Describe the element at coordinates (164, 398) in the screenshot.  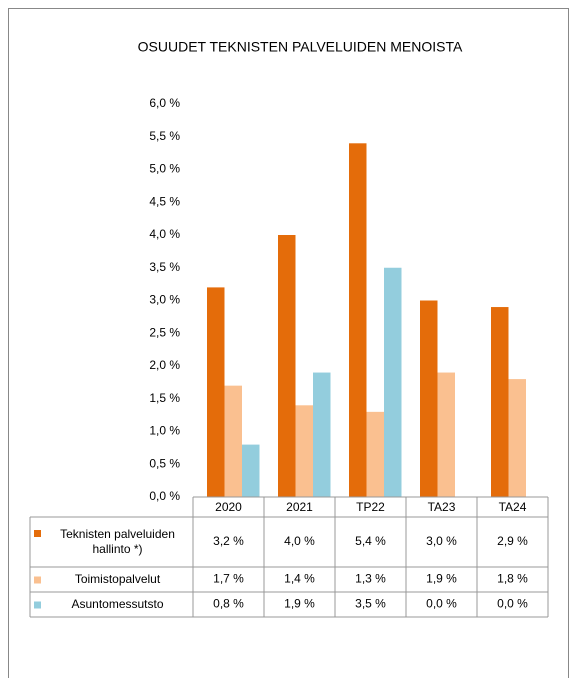
I see `y-tick-label: 1,5 %` at that location.